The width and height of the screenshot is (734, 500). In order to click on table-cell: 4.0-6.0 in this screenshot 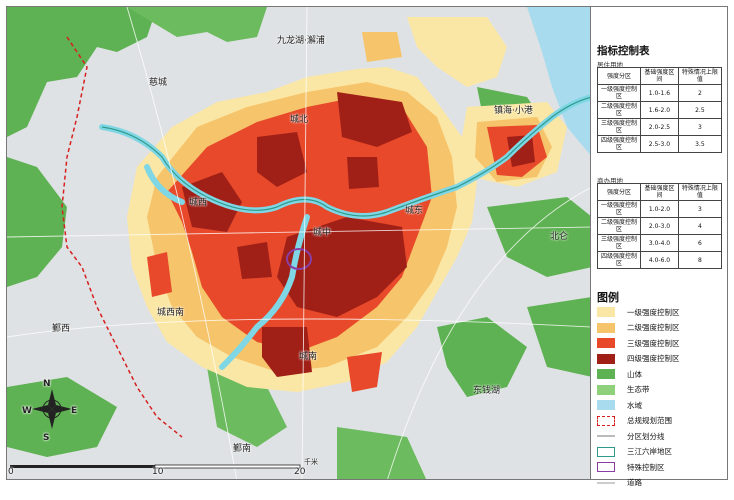, I will do `click(659, 260)`.